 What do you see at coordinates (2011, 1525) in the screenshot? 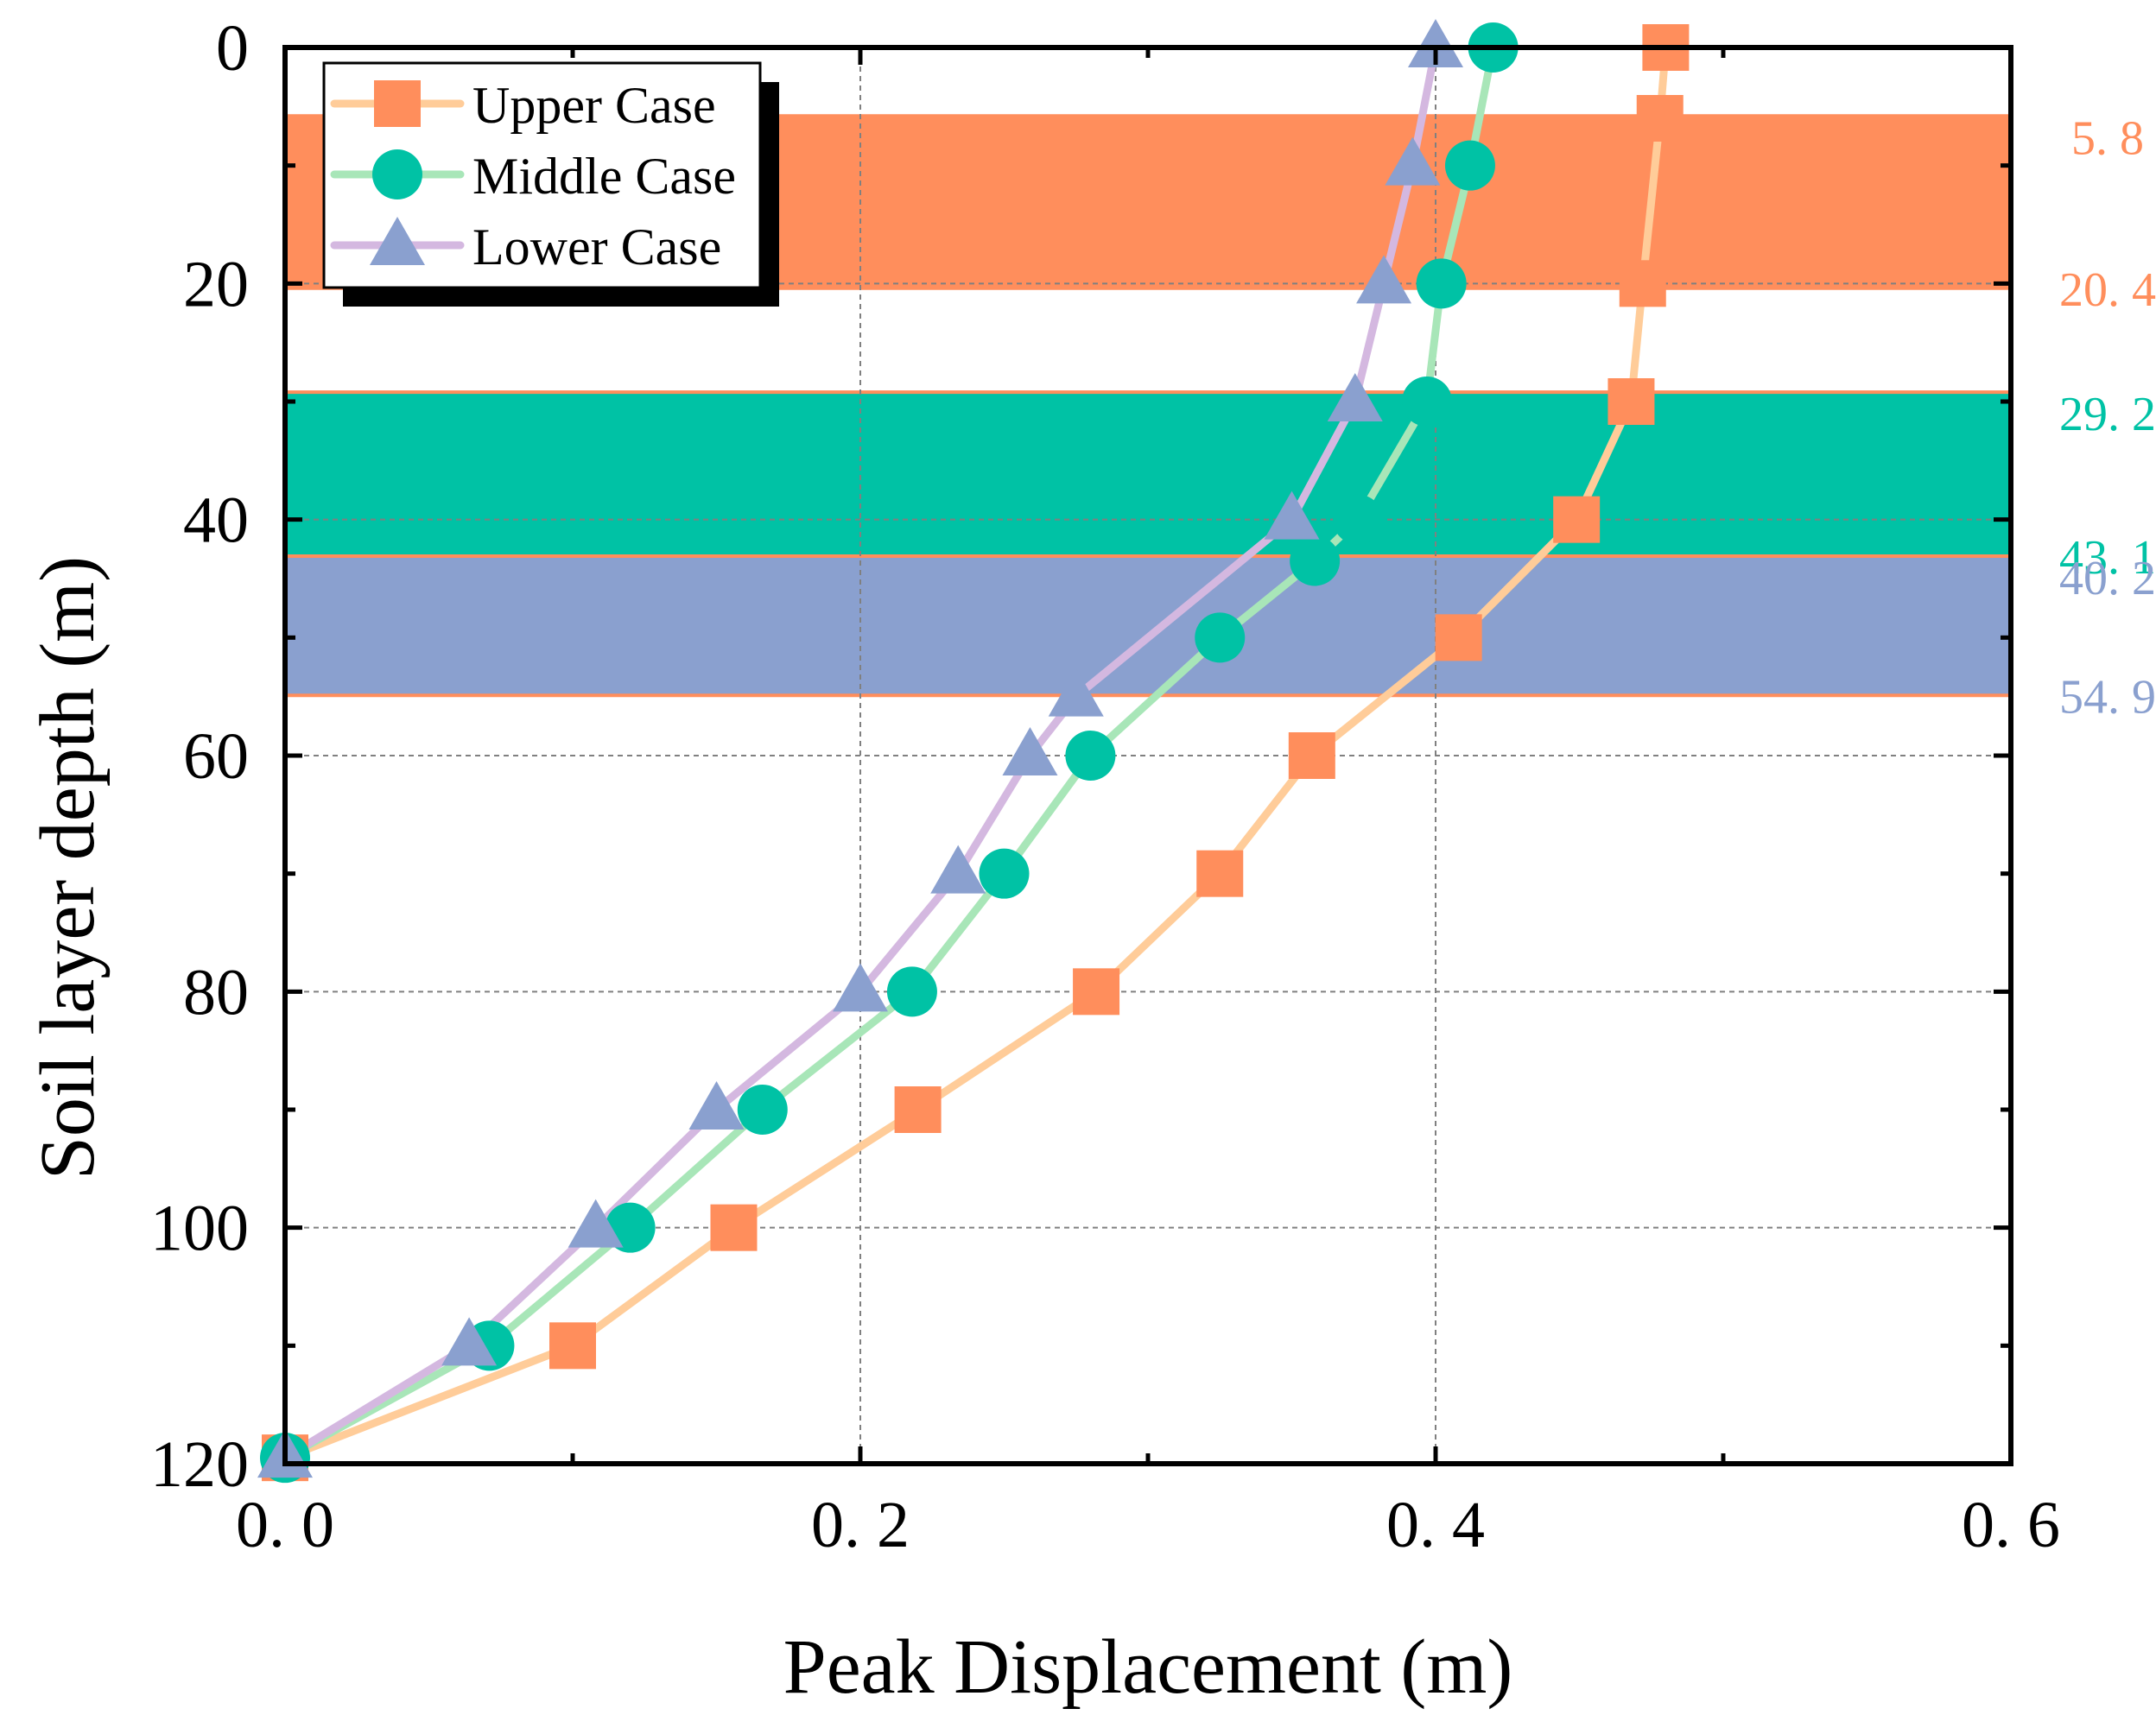
I see `x-tick-label: 0. 6` at bounding box center [2011, 1525].